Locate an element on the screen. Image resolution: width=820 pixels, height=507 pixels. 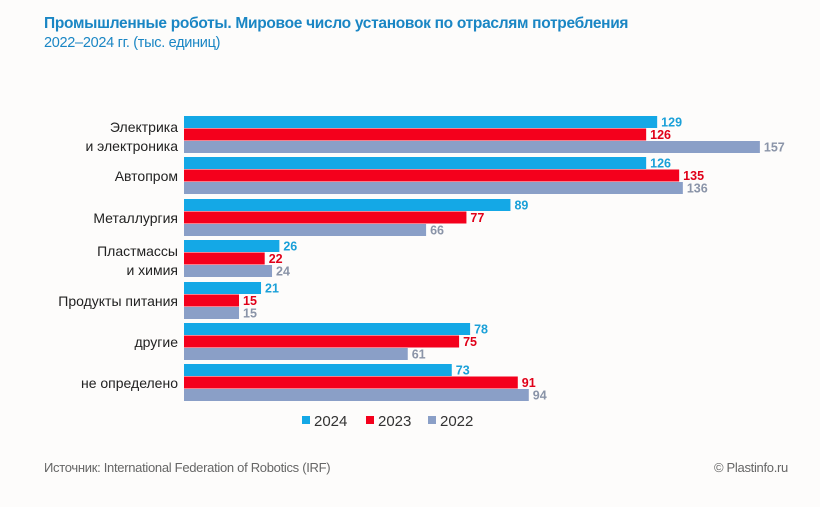
data-label-2022: 24 is located at coordinates (283, 272).